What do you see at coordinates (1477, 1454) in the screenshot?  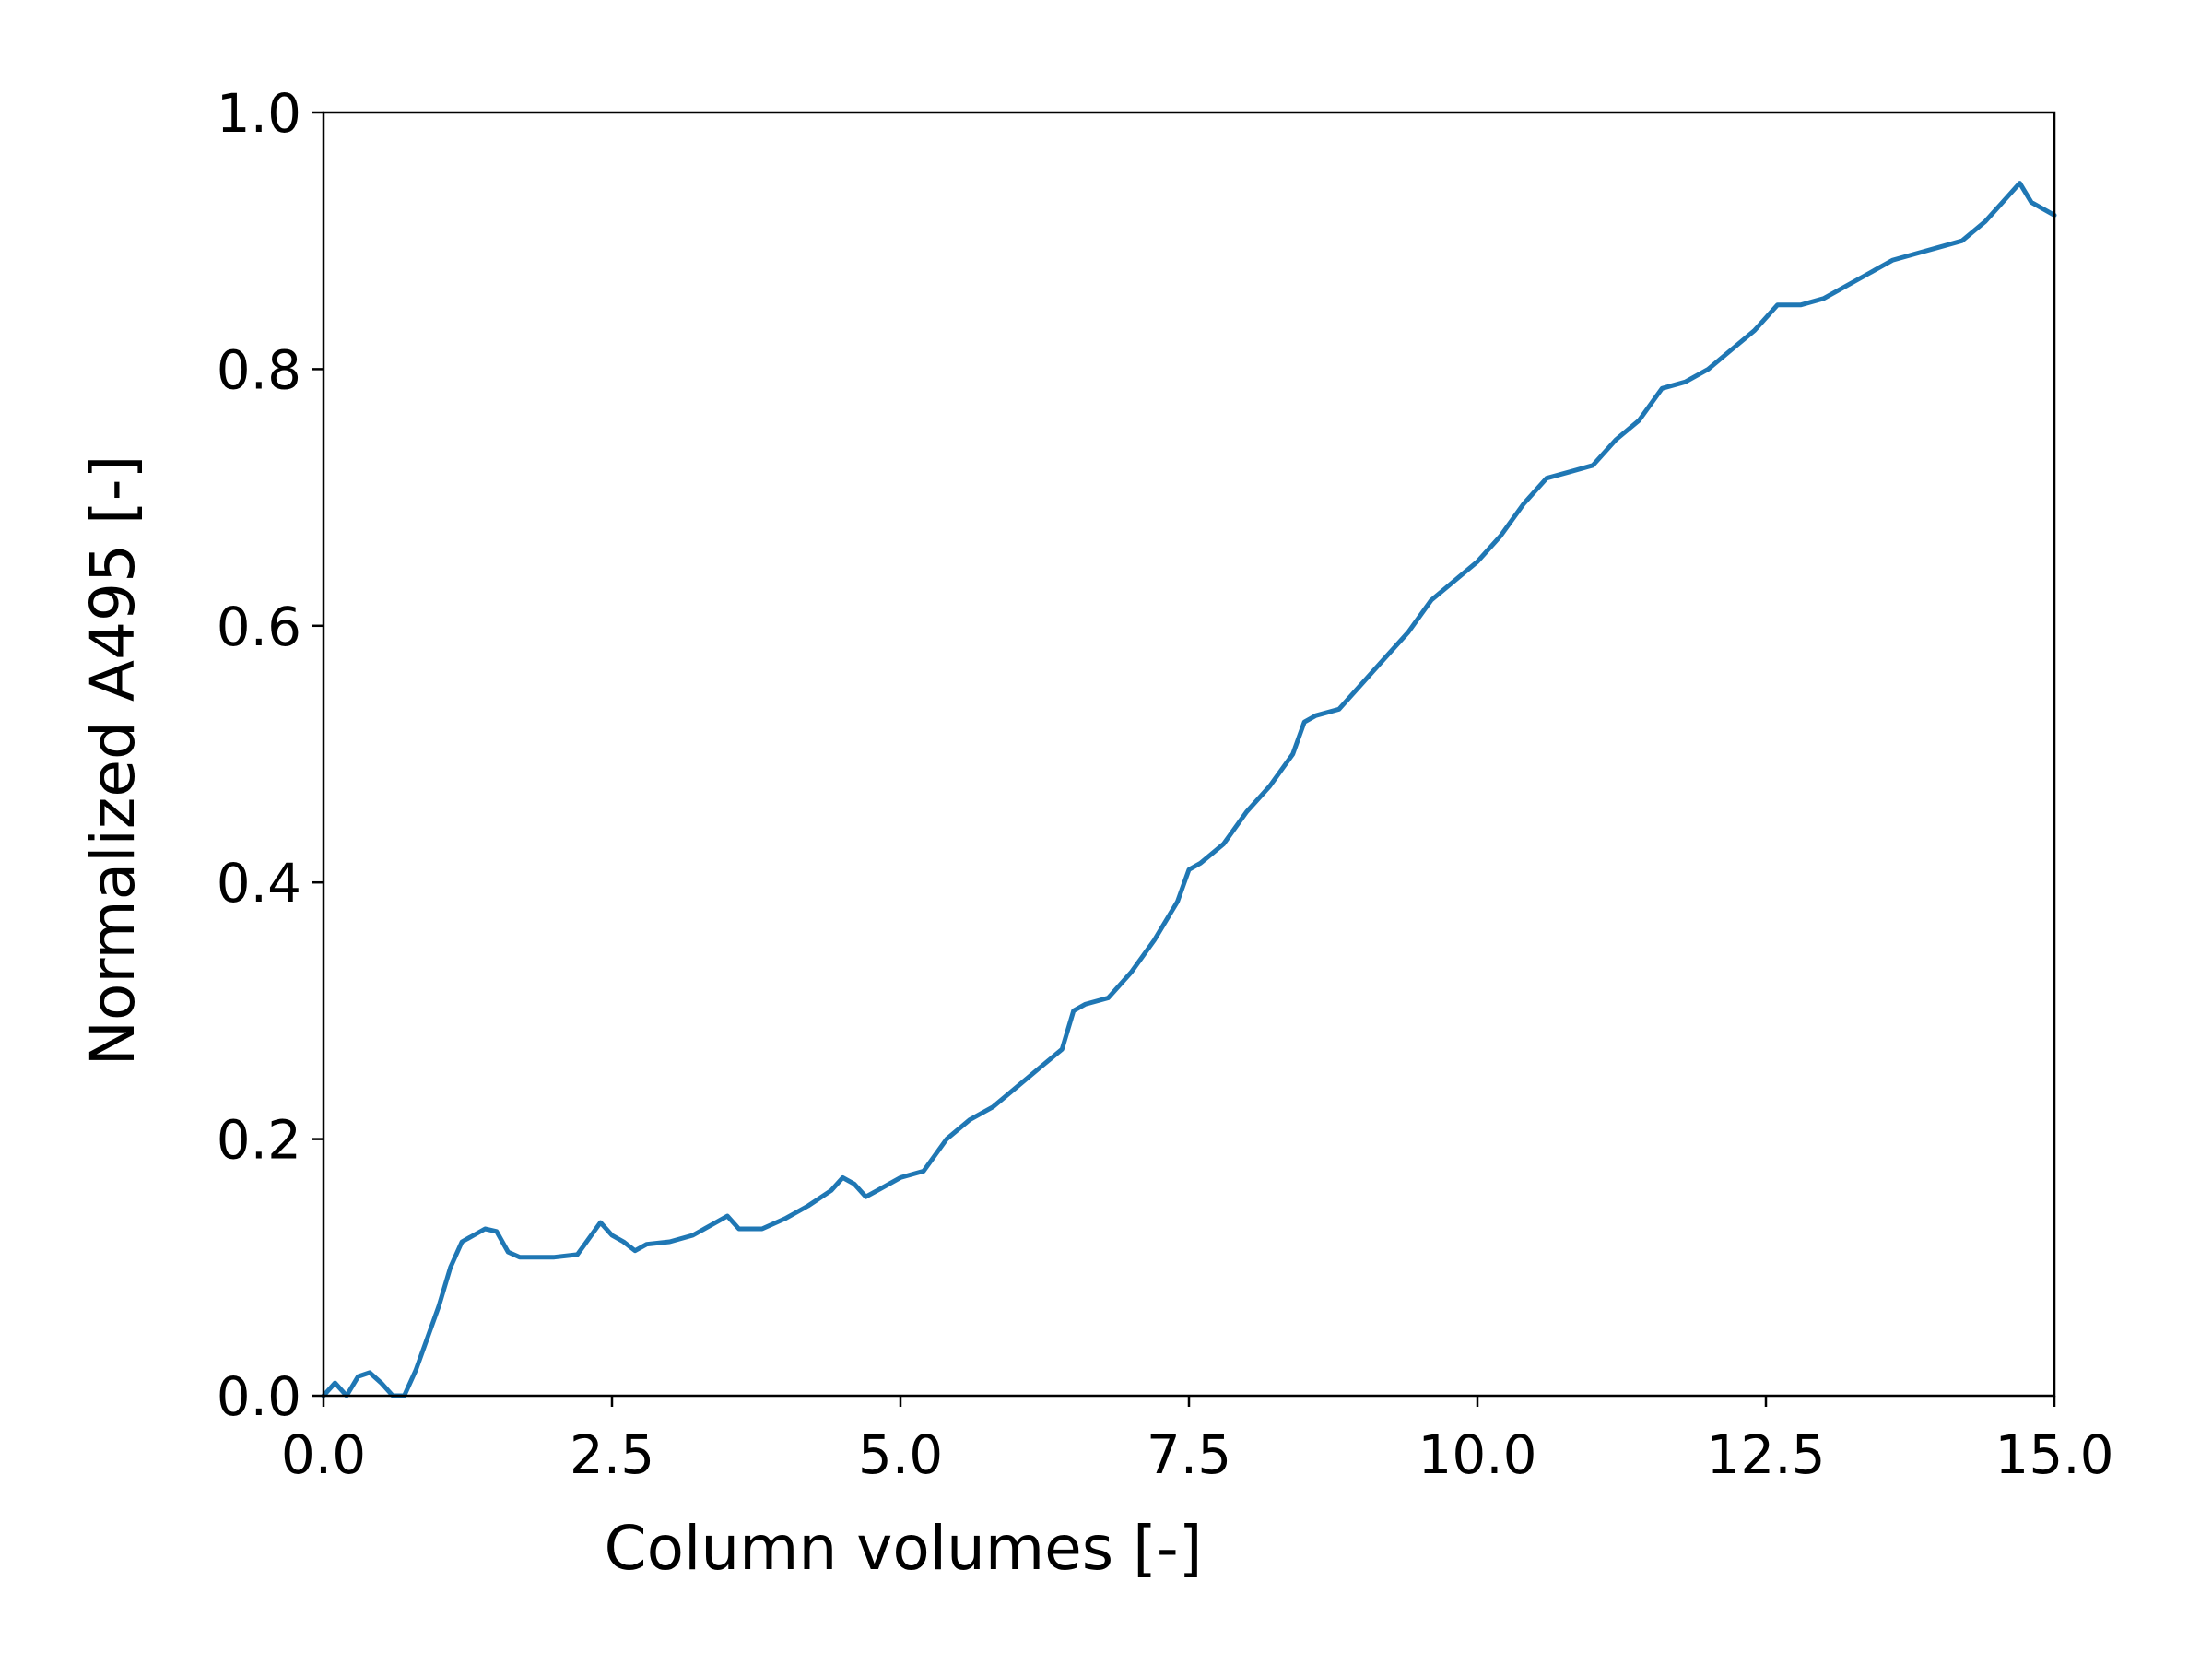 I see `x-tick-label: 10.0` at bounding box center [1477, 1454].